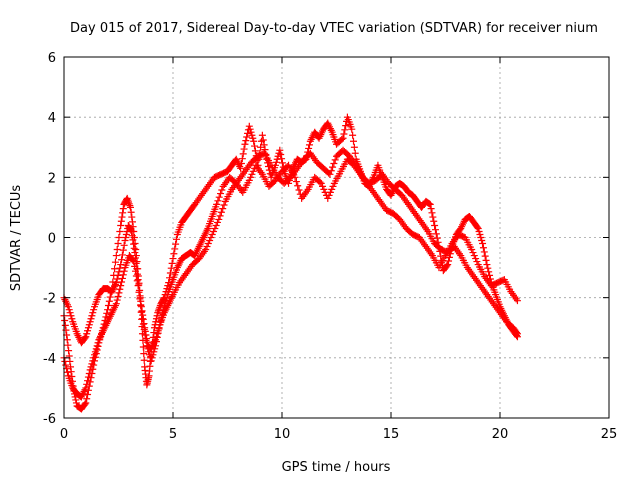  Describe the element at coordinates (391, 434) in the screenshot. I see `x-tick-label: 15` at that location.